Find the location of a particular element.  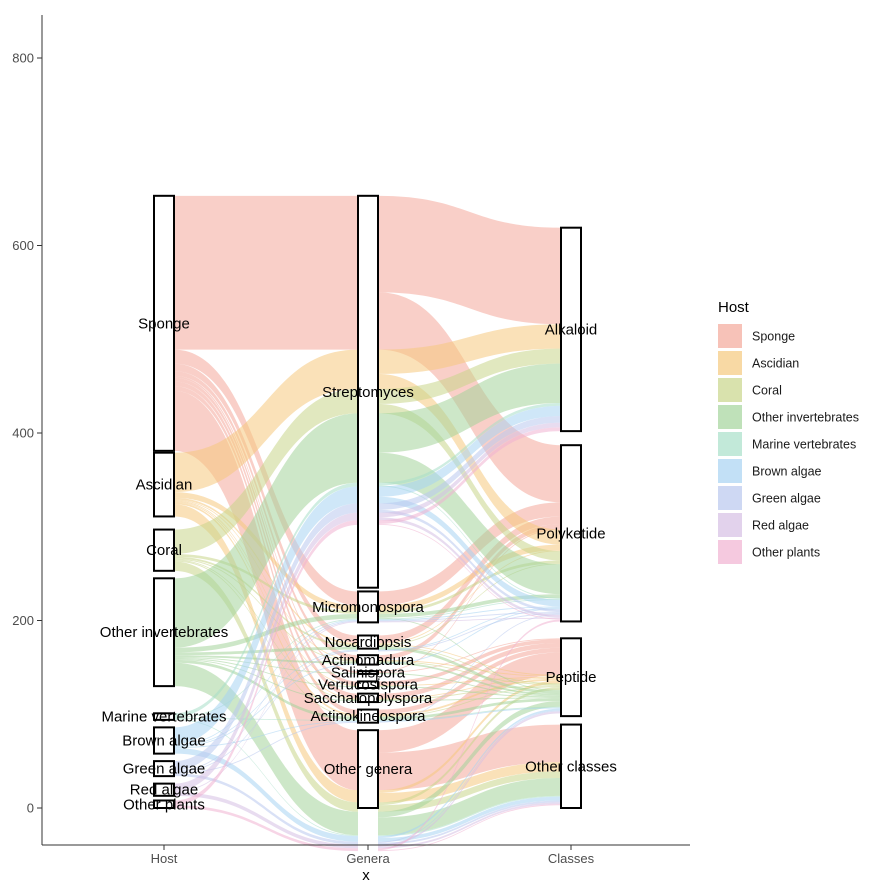

x-axis-title: x is located at coordinates (366, 874).